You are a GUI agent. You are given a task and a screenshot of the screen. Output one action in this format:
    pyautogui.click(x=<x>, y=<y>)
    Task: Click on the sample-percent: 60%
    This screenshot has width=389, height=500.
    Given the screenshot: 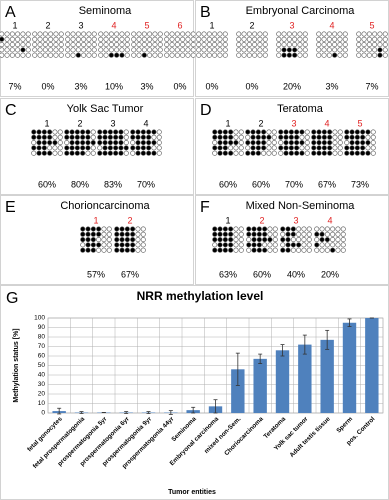 What is the action you would take?
    pyautogui.click(x=262, y=274)
    